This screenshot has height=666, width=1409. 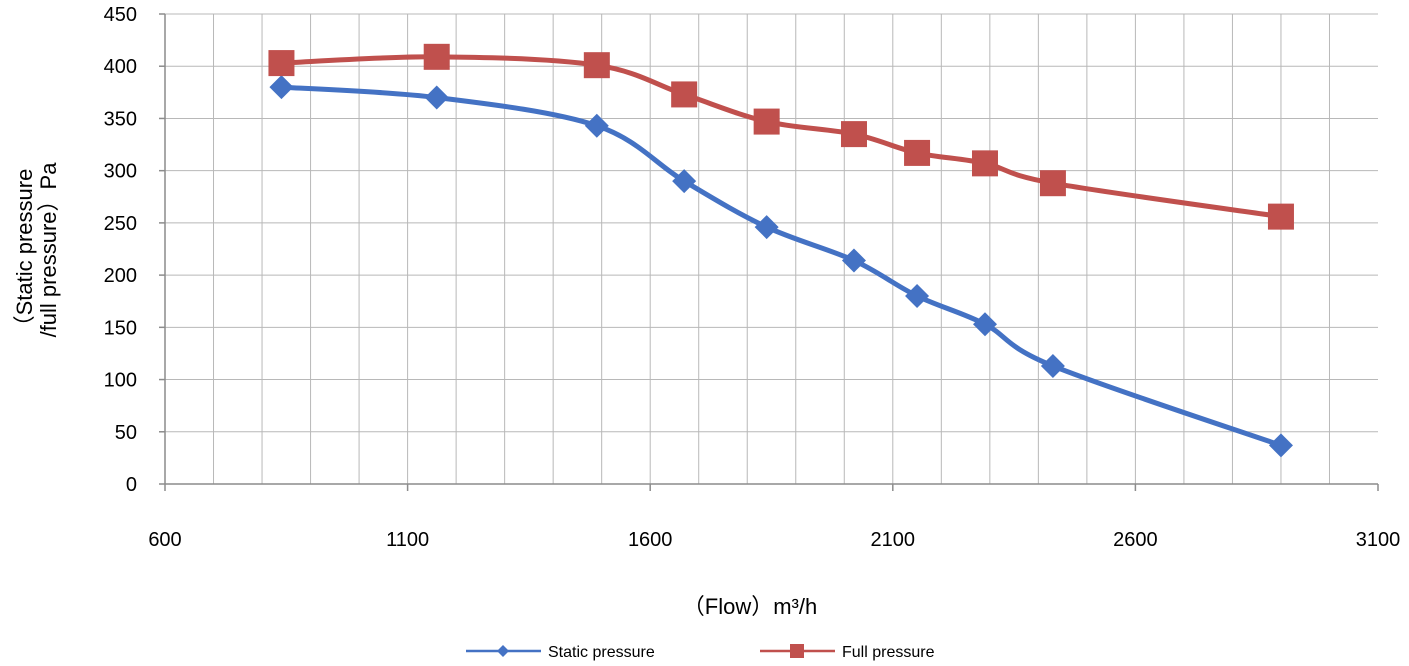 What do you see at coordinates (164, 540) in the screenshot?
I see `x-tick-label: 600` at bounding box center [164, 540].